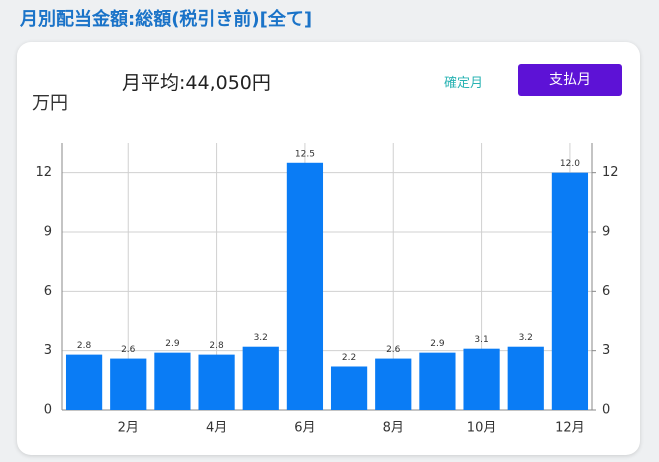  What do you see at coordinates (196, 83) in the screenshot?
I see `average: 月平均:44,050円` at bounding box center [196, 83].